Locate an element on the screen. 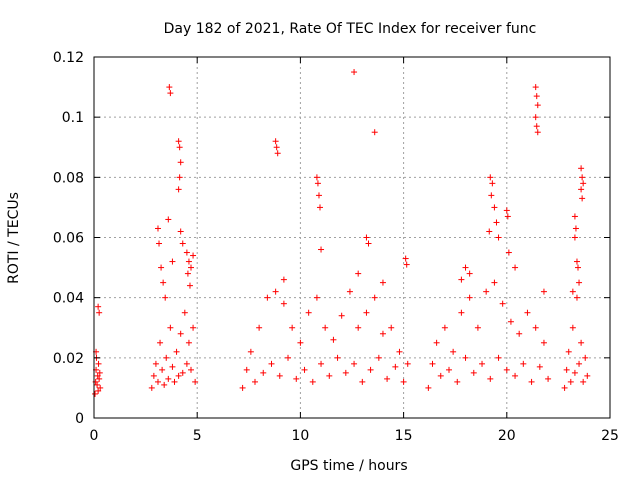 The height and width of the screenshot is (480, 640). y-tick-label: 0 is located at coordinates (79, 419).